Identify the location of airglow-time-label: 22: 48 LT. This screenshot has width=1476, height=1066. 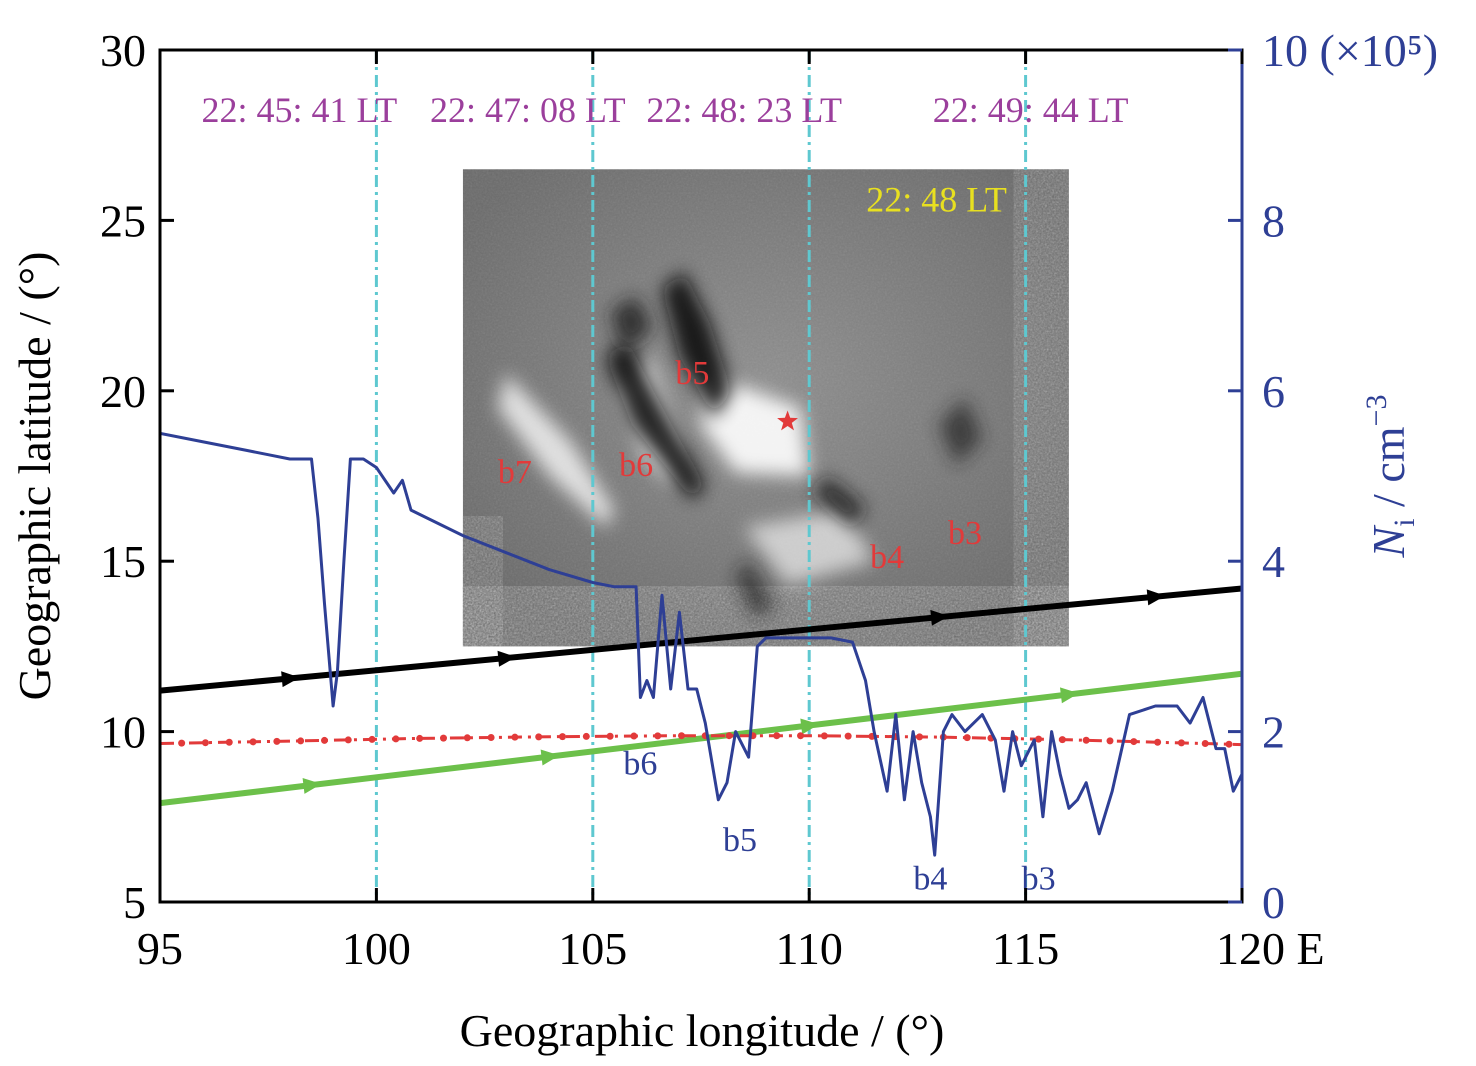
(936, 199).